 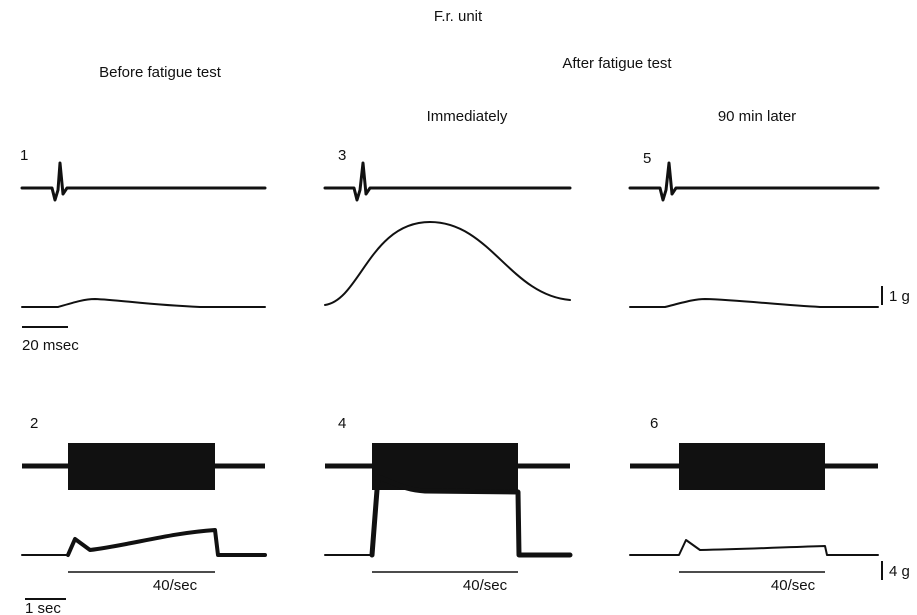 What do you see at coordinates (342, 155) in the screenshot?
I see `panel-label: 3` at bounding box center [342, 155].